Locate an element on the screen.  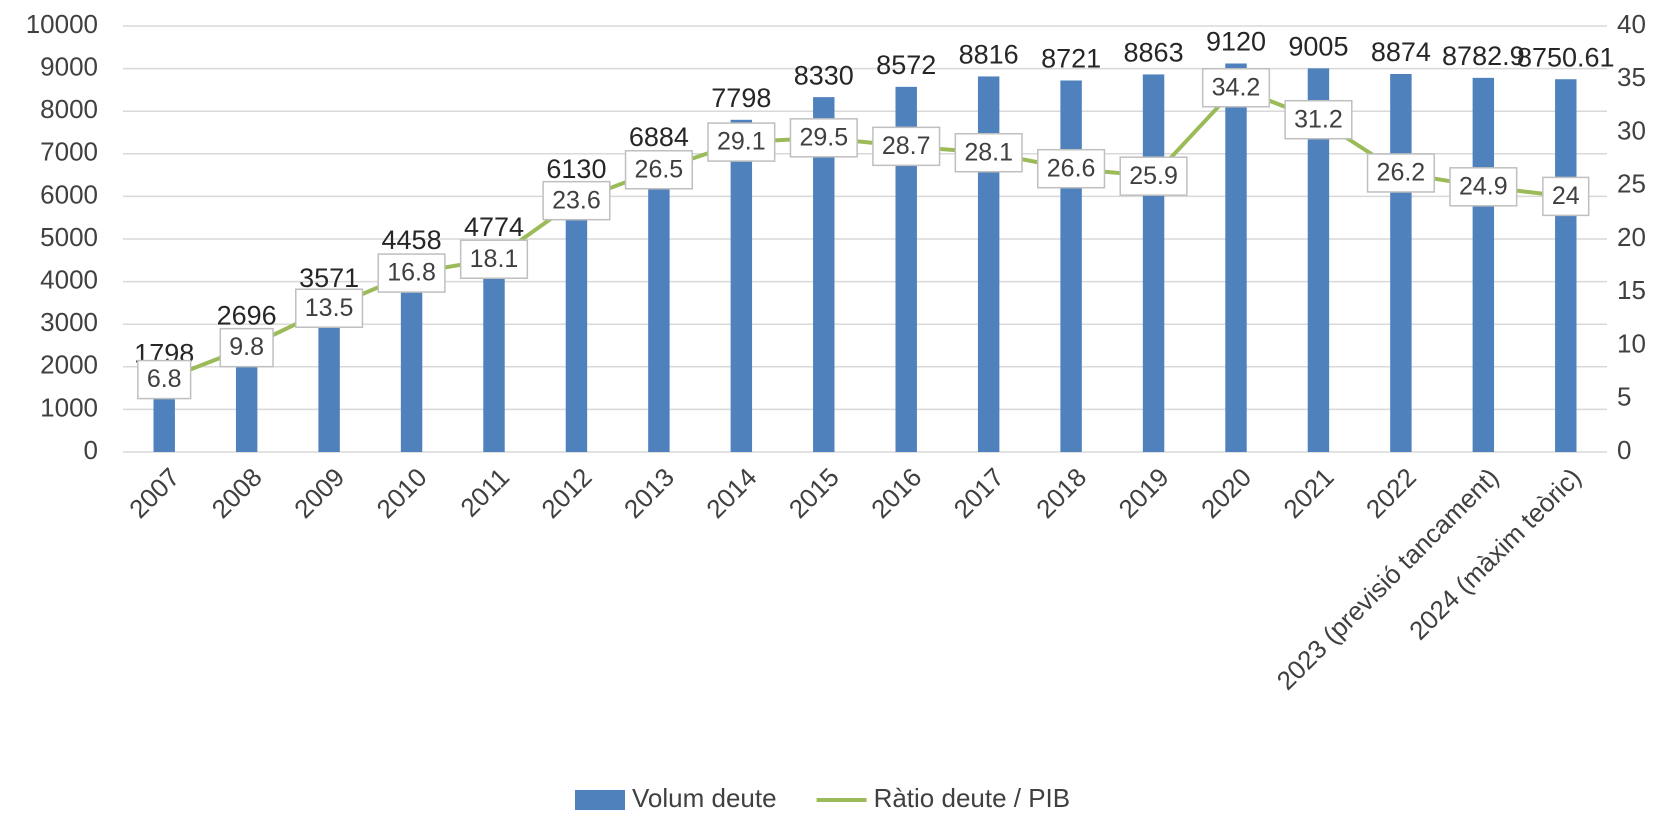
x-tick-label: 2012 is located at coordinates (566, 493).